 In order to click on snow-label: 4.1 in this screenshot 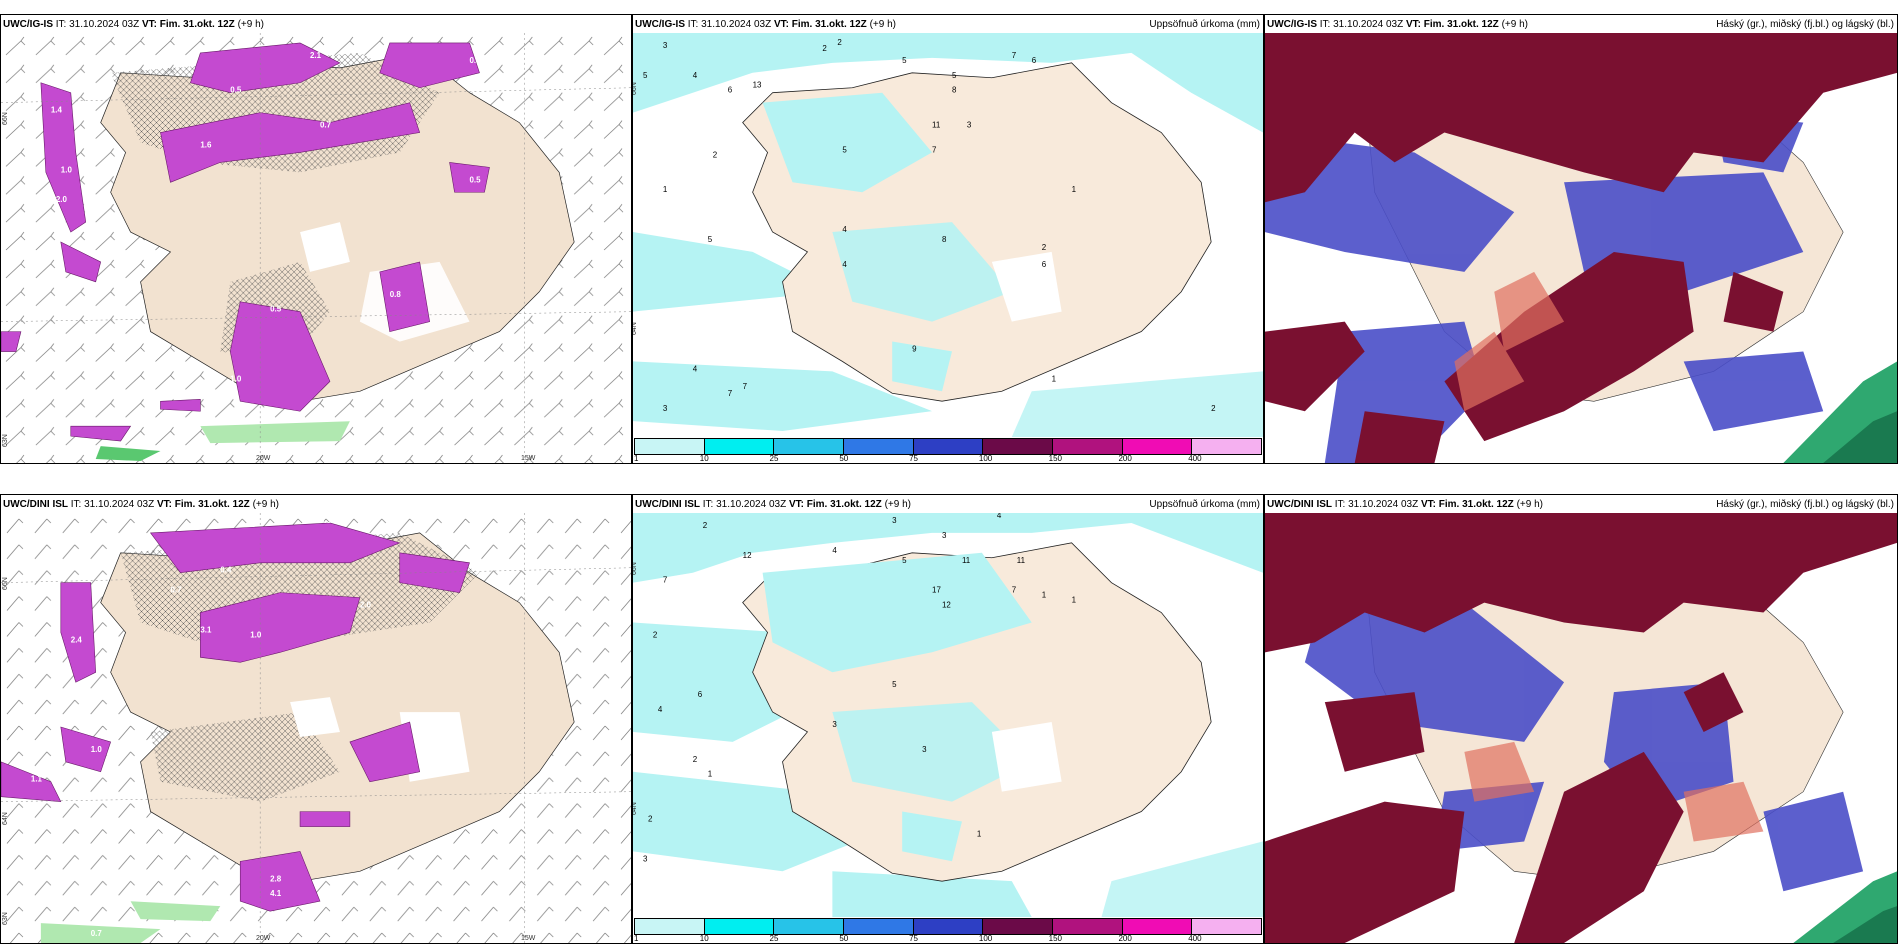, I will do `click(276, 893)`.